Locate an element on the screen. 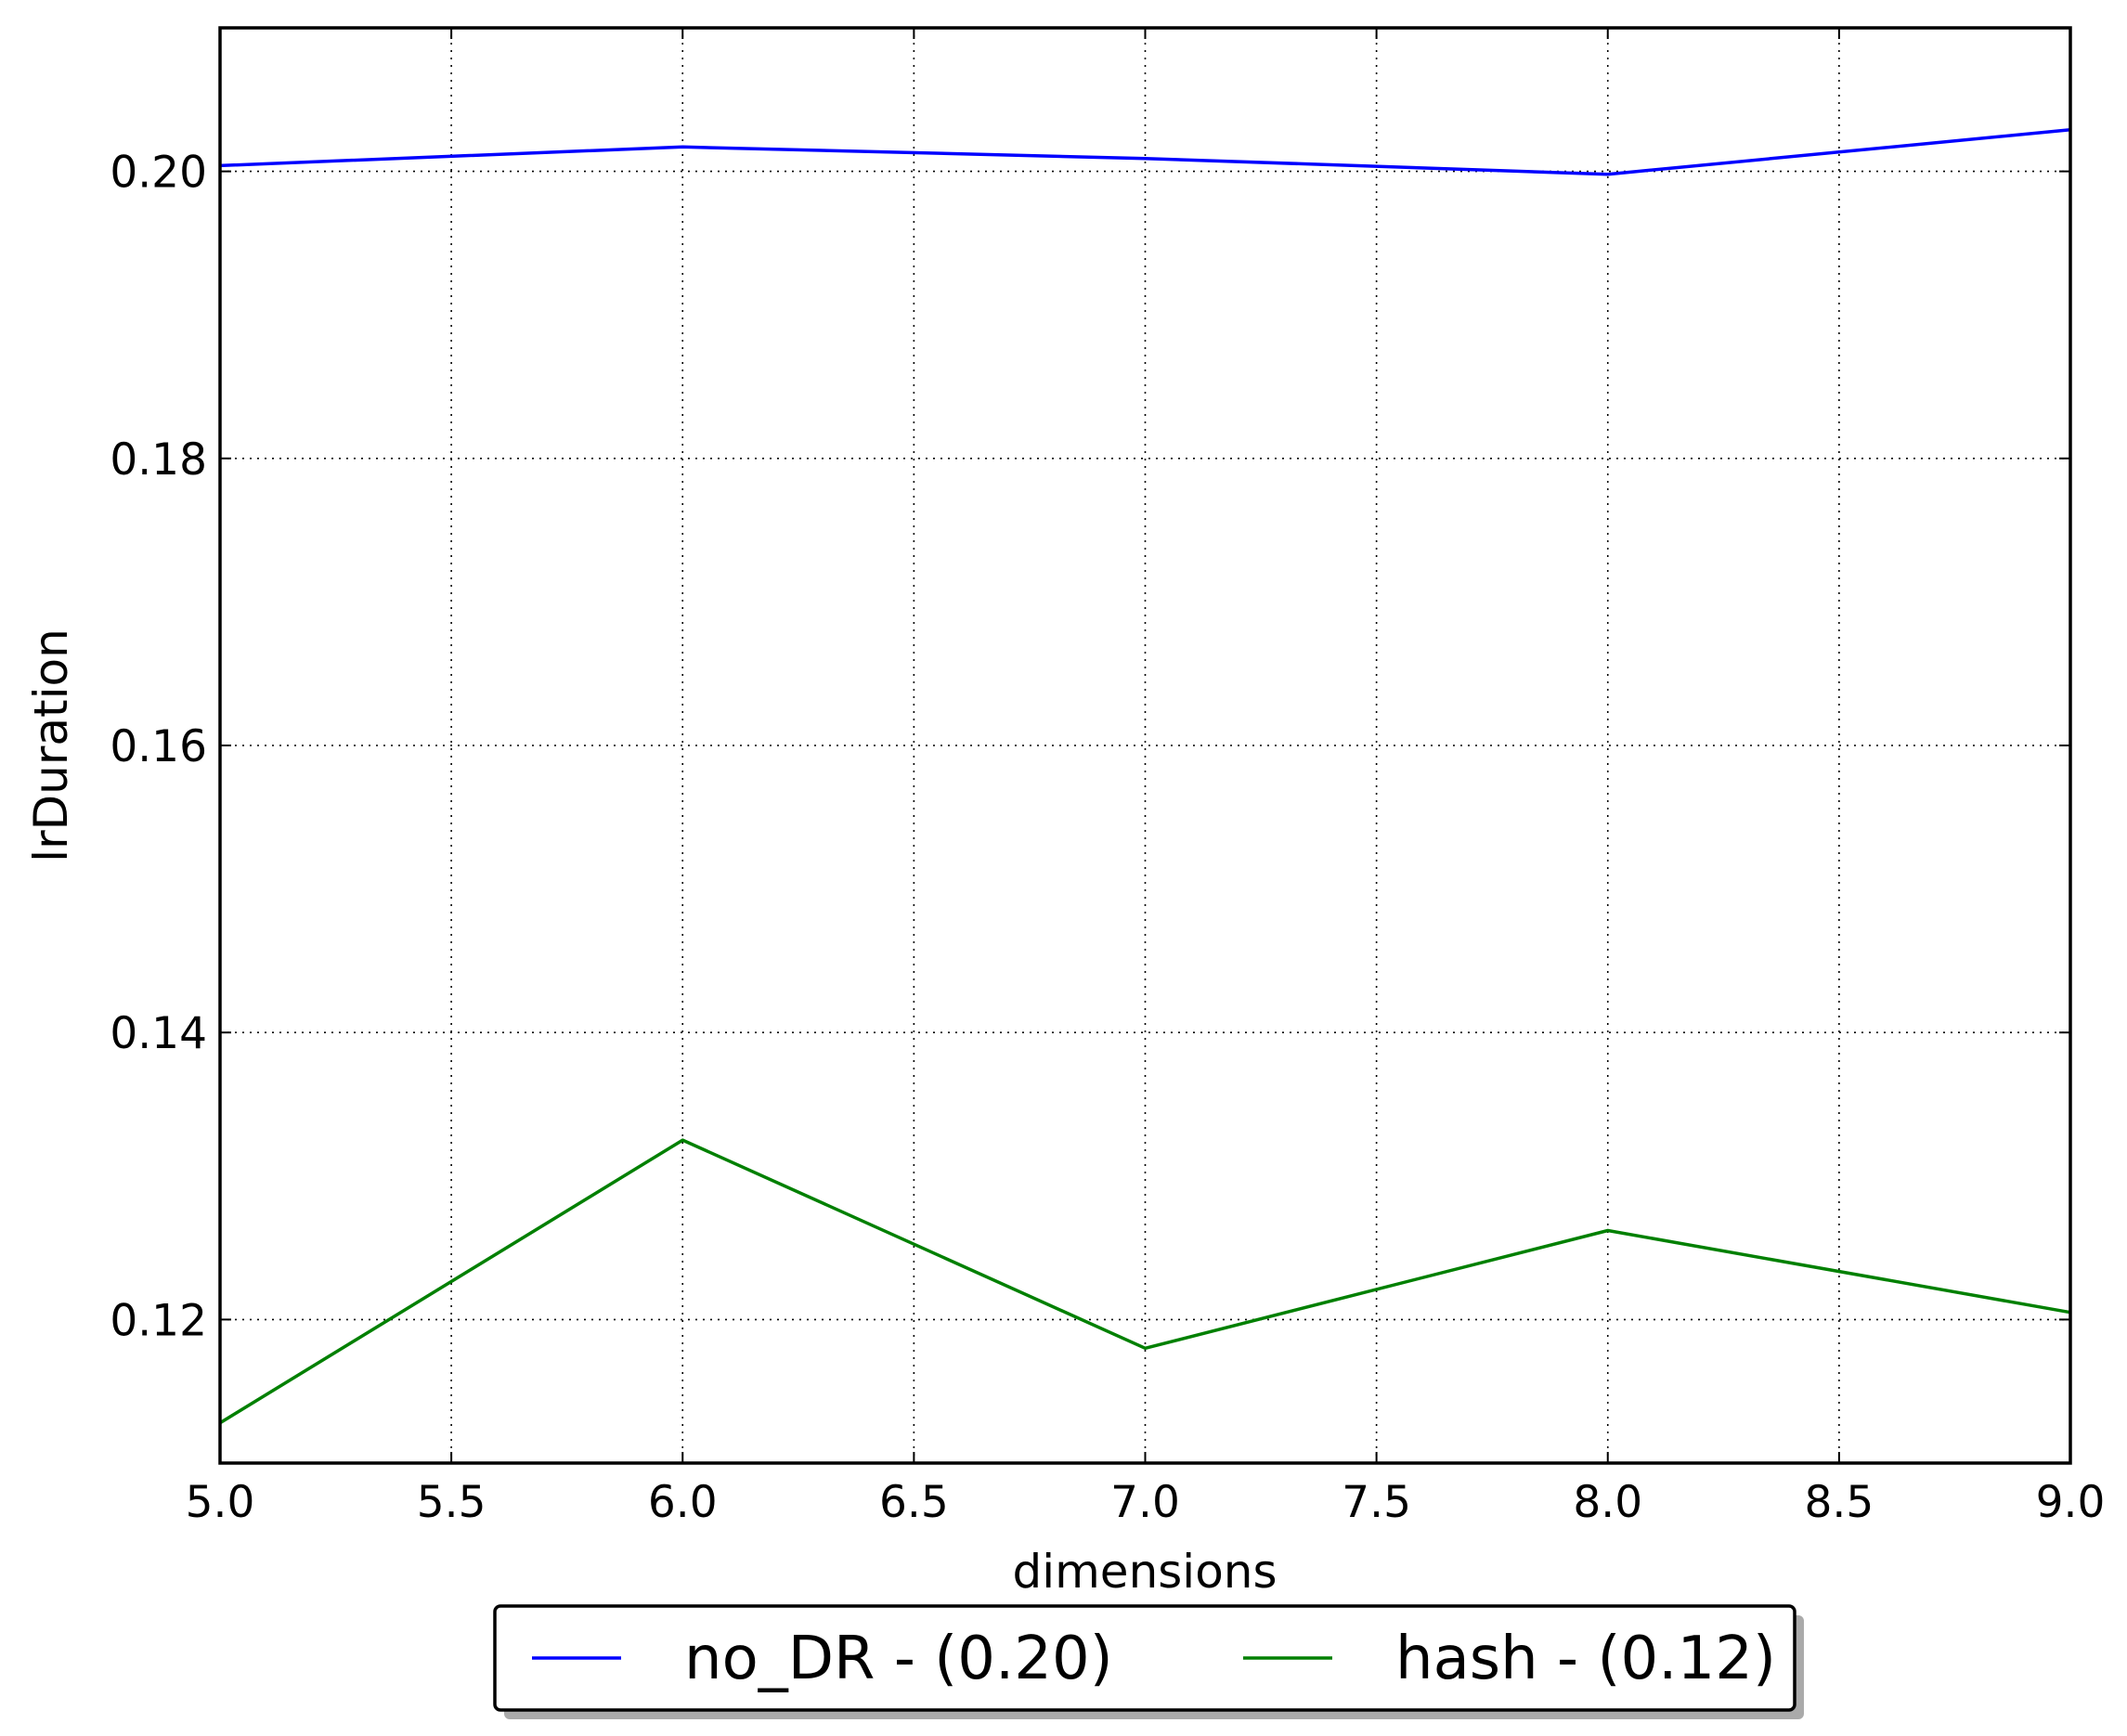 The image size is (2127, 1736). x-tick-label: 5.0 is located at coordinates (221, 1502).